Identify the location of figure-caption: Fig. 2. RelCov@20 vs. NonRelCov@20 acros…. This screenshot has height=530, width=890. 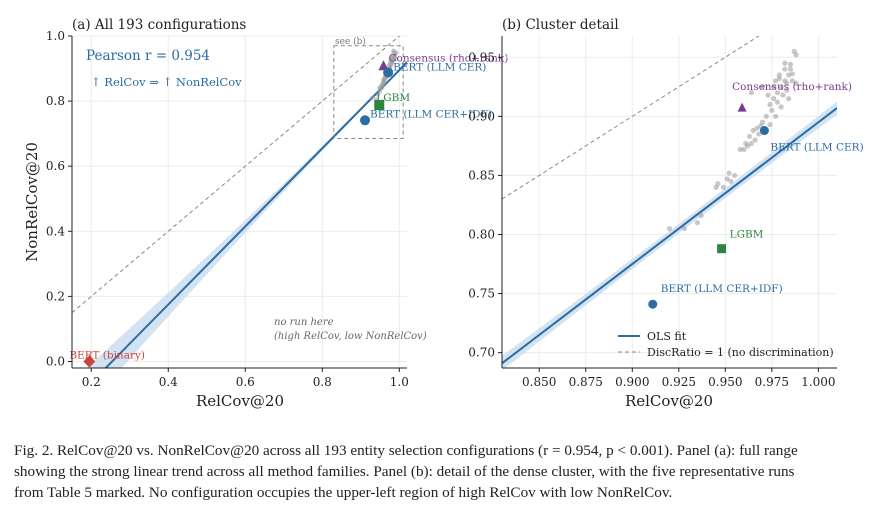
(445, 471).